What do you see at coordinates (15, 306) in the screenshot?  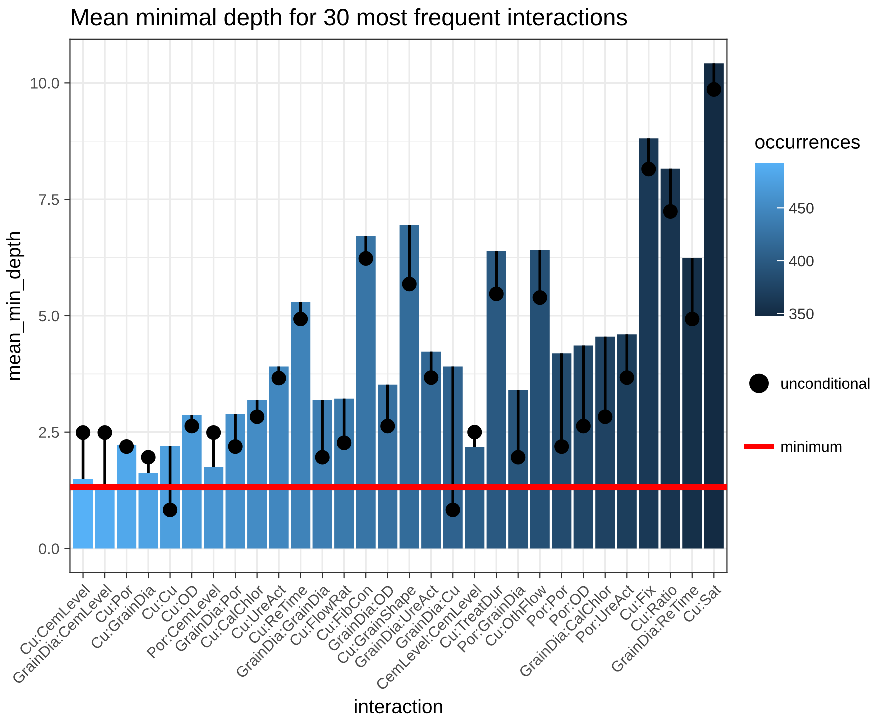 I see `y-axis-title: mean_min_depth` at bounding box center [15, 306].